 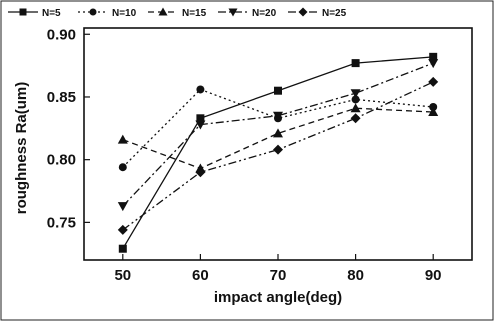 I want to click on legend-label: N=10, so click(x=124, y=13).